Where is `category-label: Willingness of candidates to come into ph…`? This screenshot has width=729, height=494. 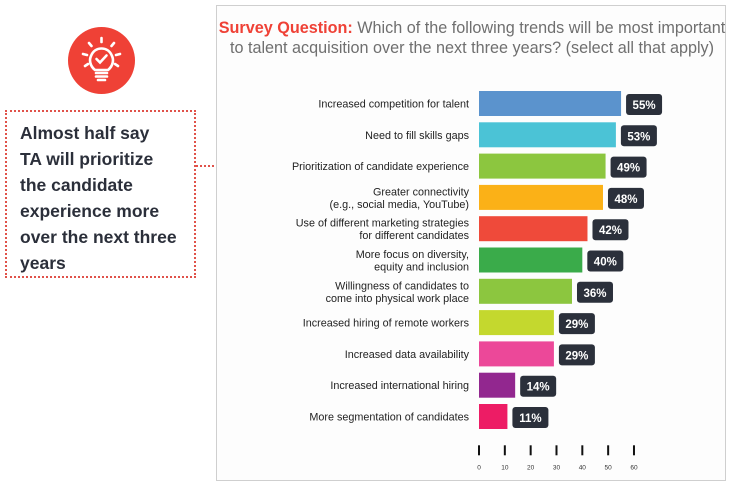
category-label: Willingness of candidates to come into ph… is located at coordinates (397, 292).